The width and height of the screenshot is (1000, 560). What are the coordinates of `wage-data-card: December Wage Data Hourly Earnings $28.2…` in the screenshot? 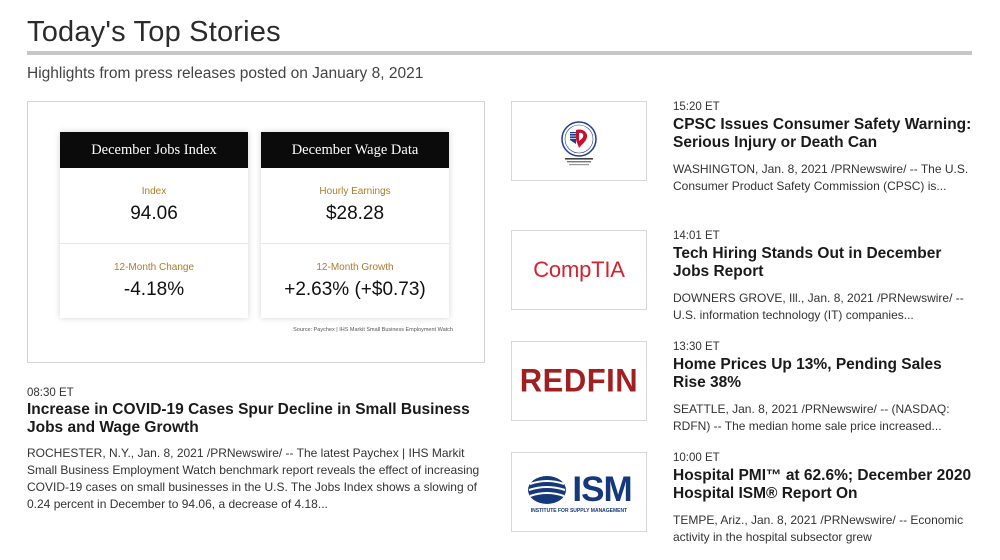 It's located at (355, 225).